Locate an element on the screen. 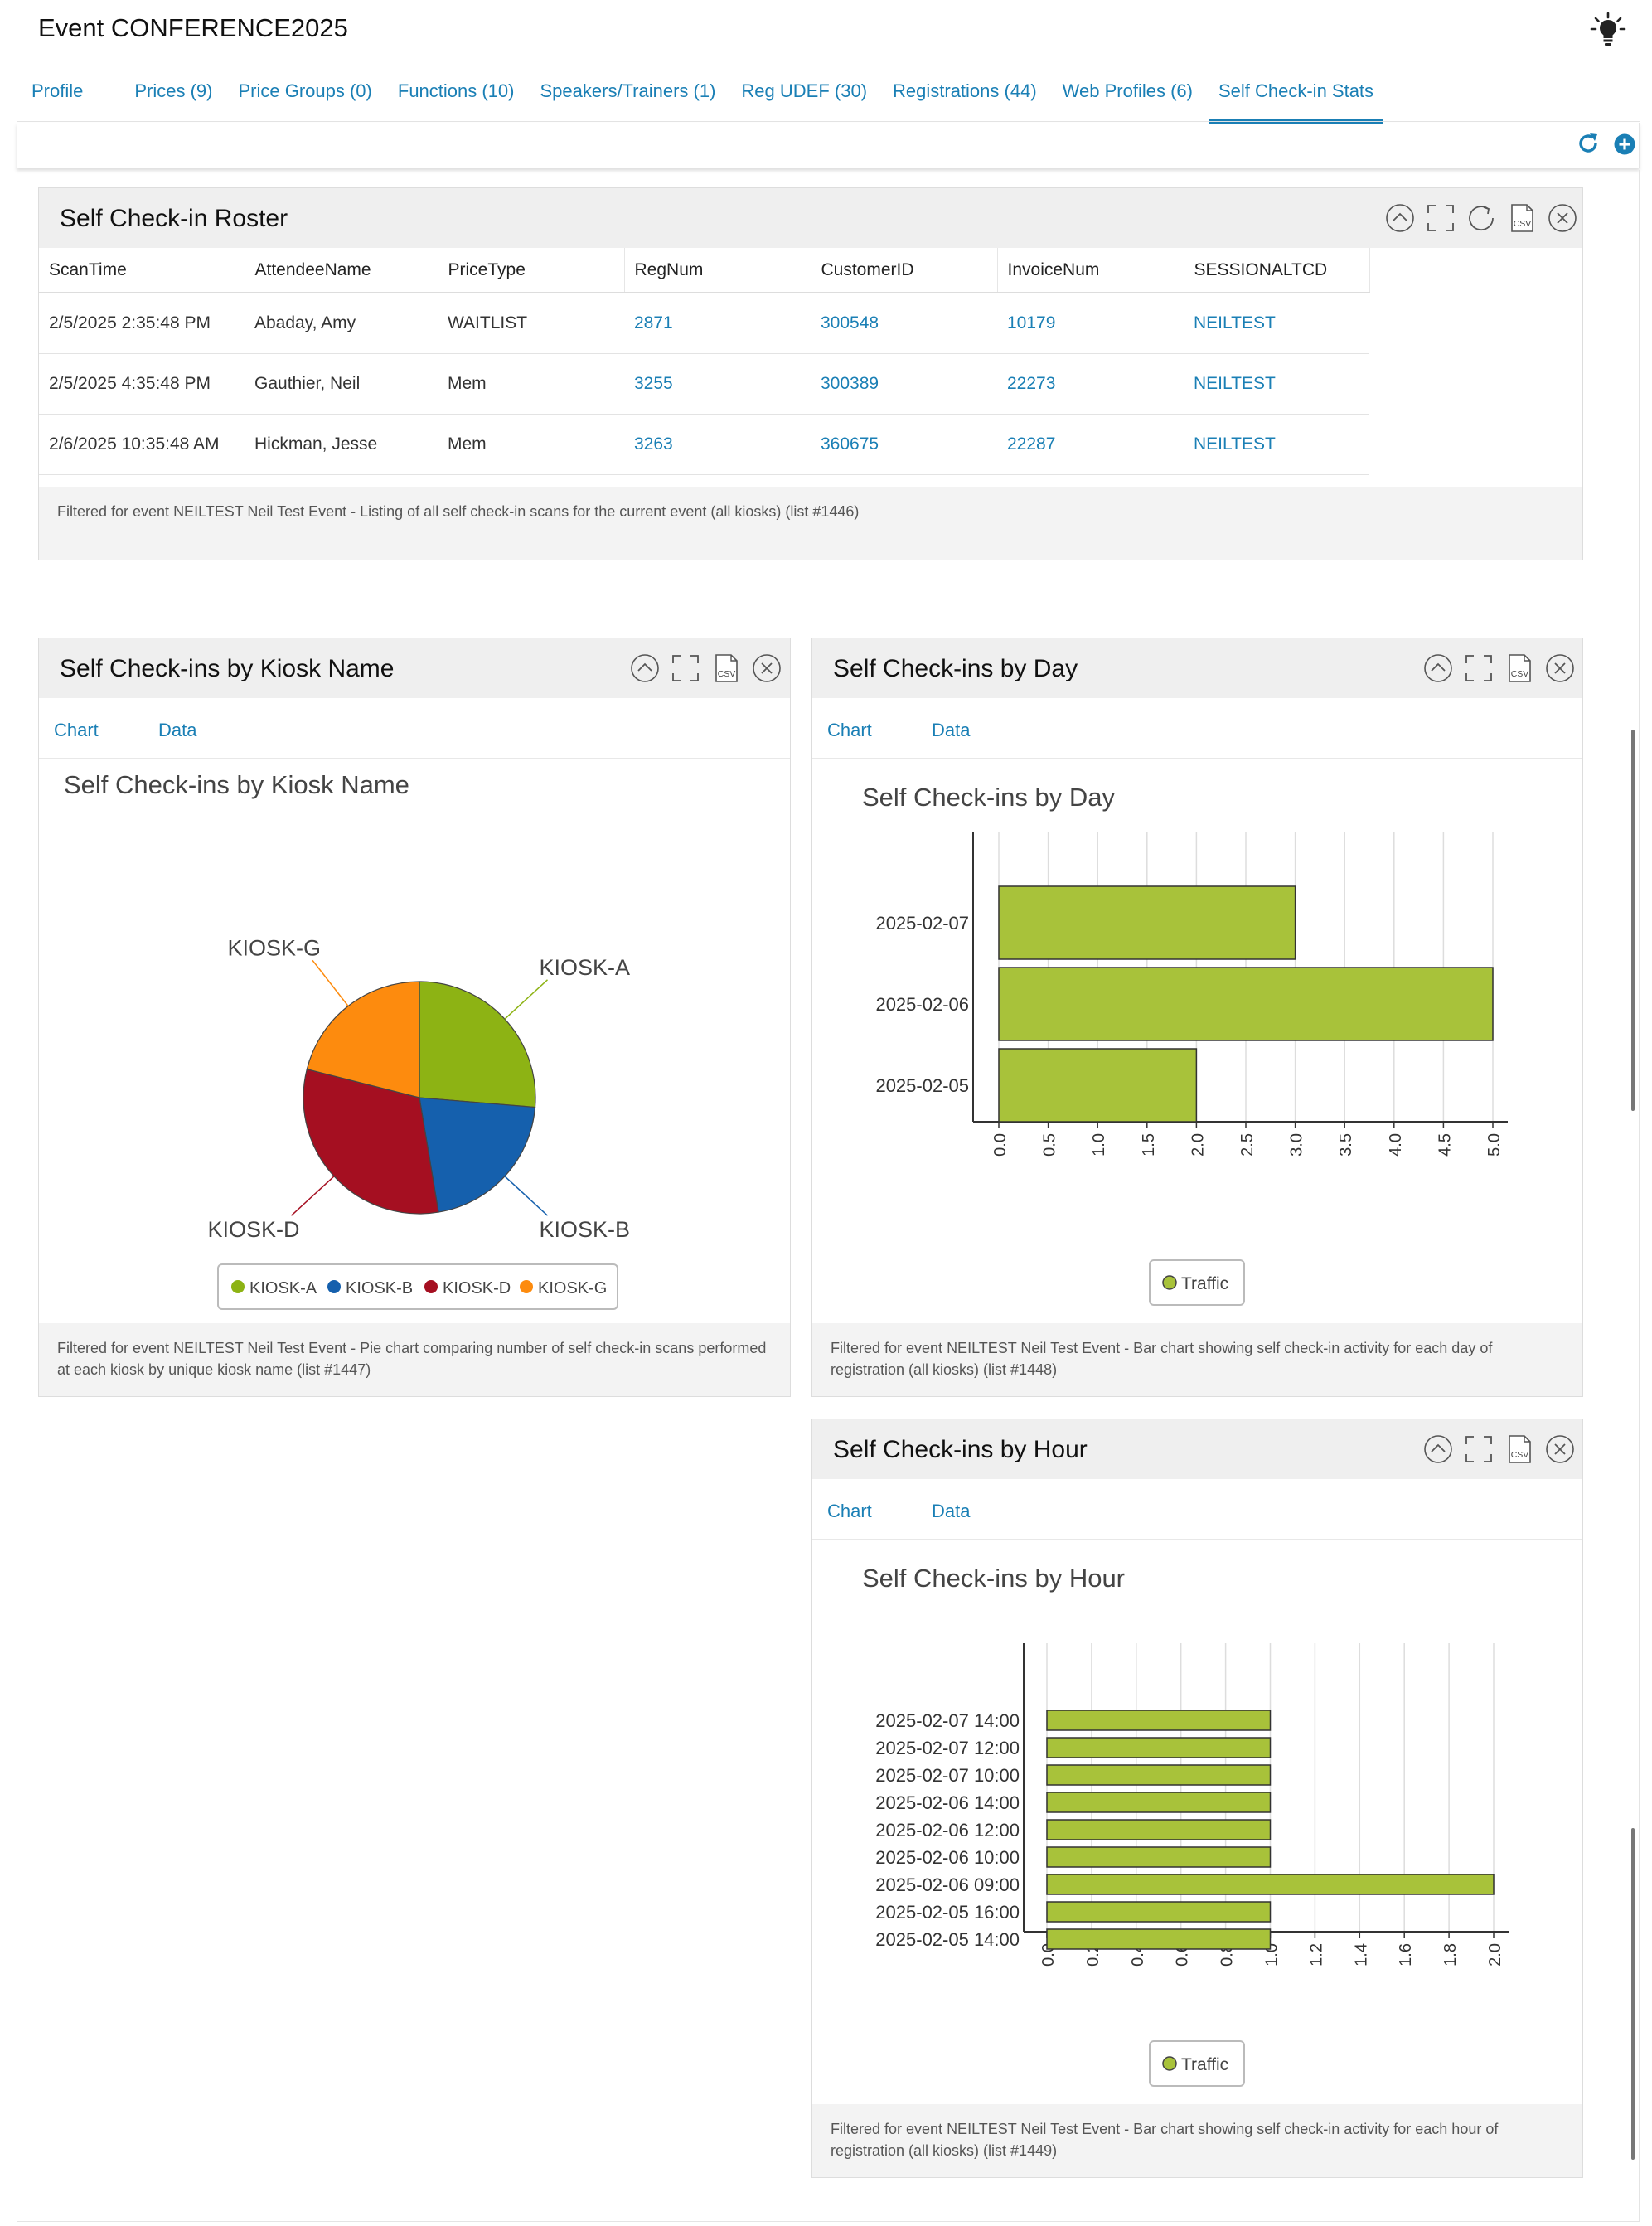  chart-title: Self Check-ins by Kiosk Name is located at coordinates (237, 785).